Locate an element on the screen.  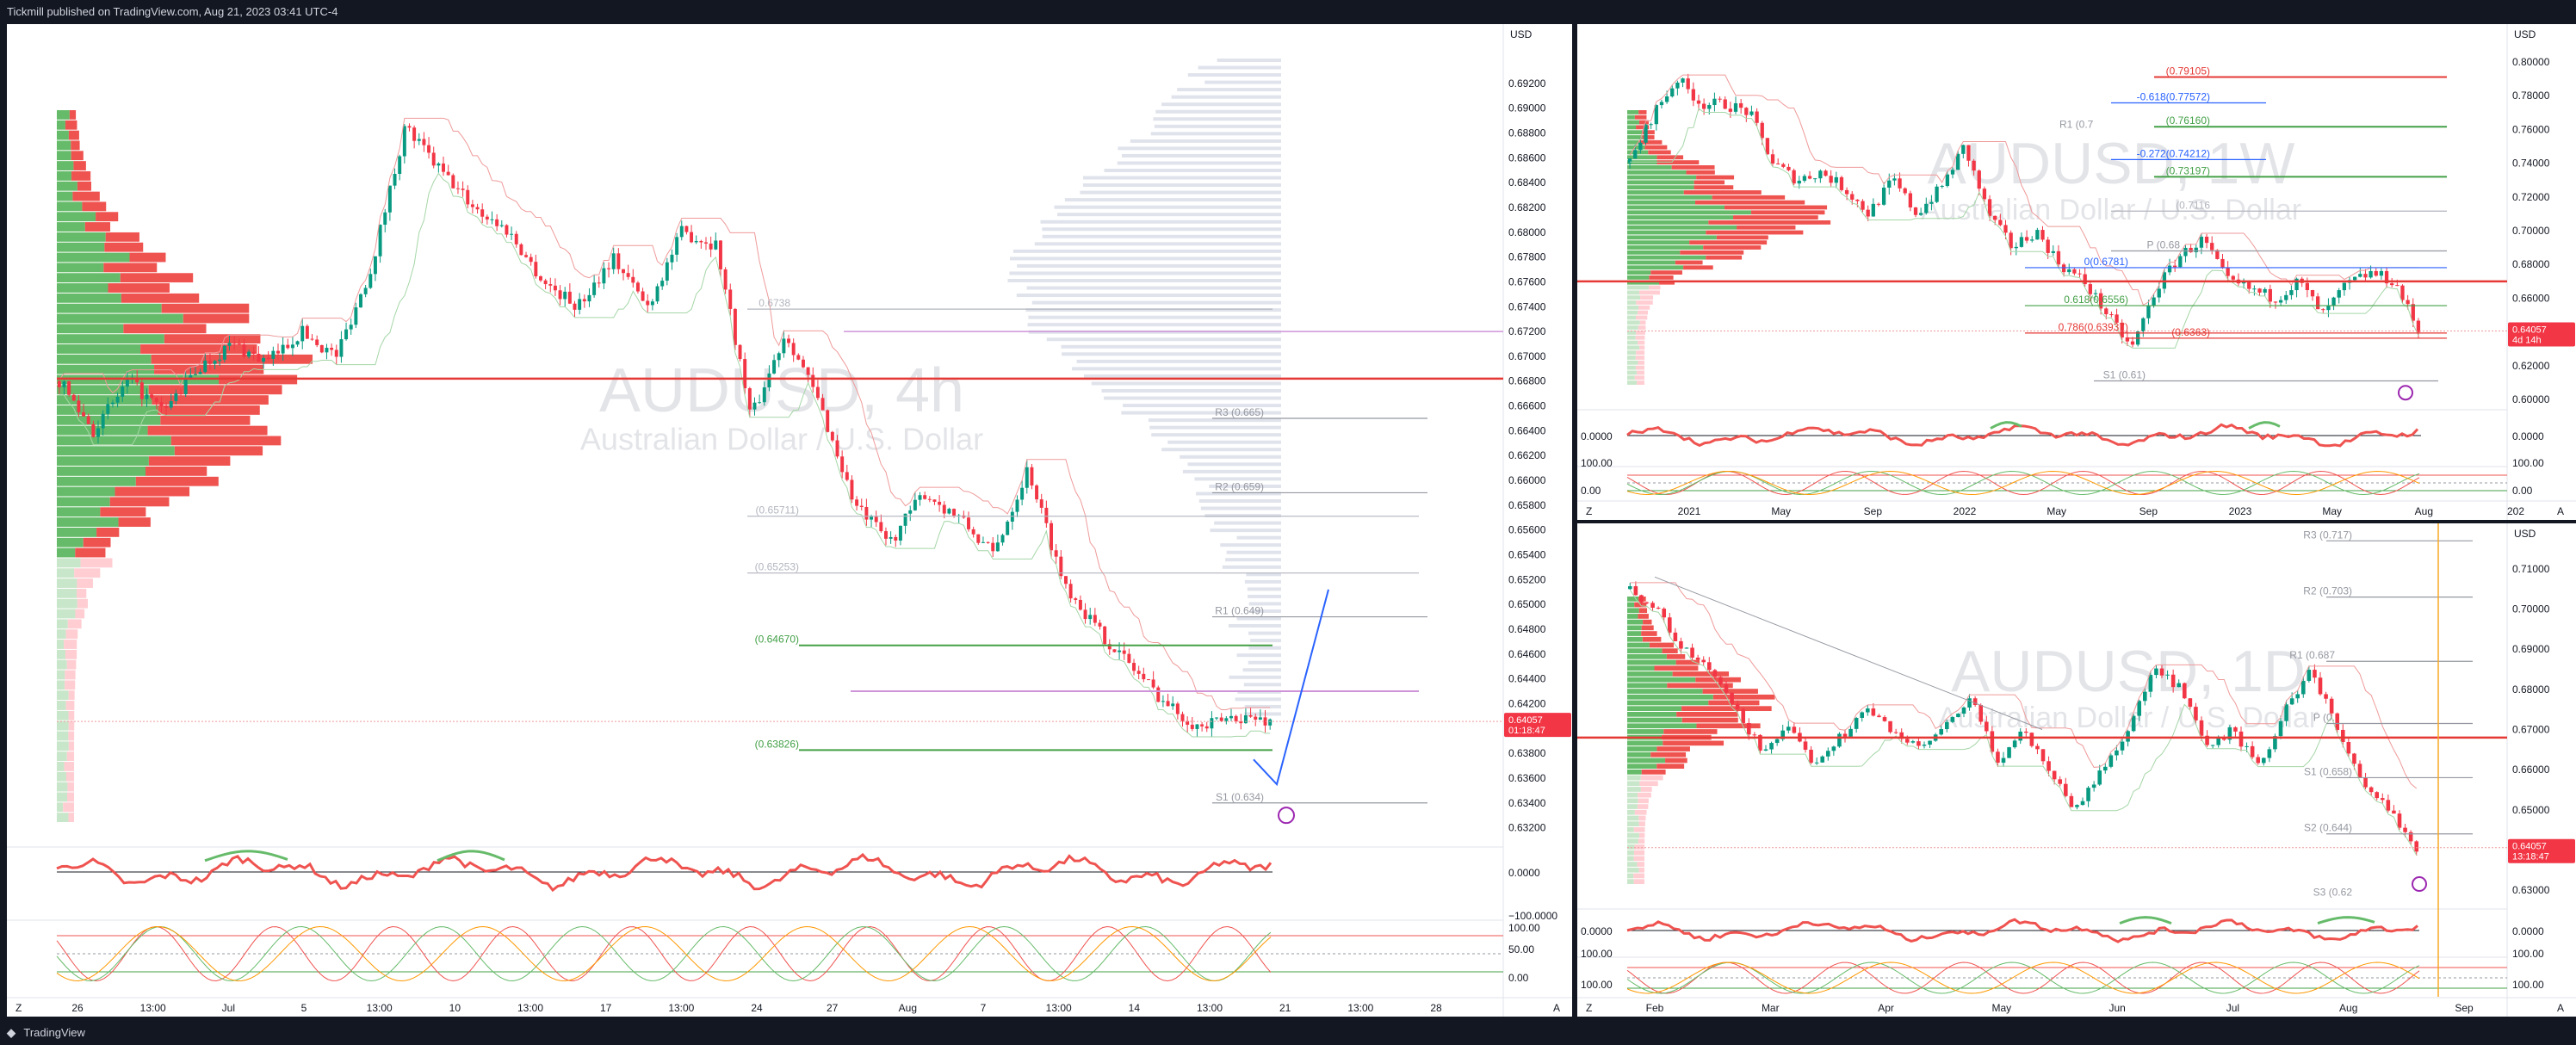
price-axis-tick: 0.68200 is located at coordinates (1527, 207).